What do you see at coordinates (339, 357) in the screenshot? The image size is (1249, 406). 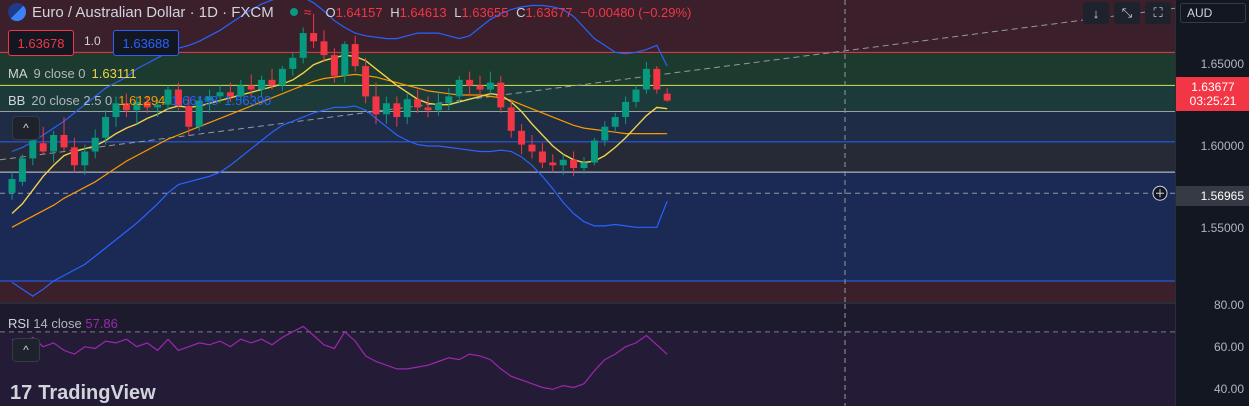 I see `rsi-line` at bounding box center [339, 357].